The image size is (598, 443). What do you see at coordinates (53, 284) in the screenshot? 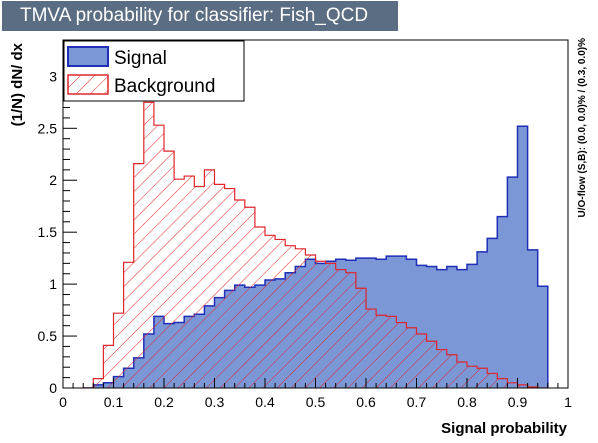
I see `y-tick-label: 1` at bounding box center [53, 284].